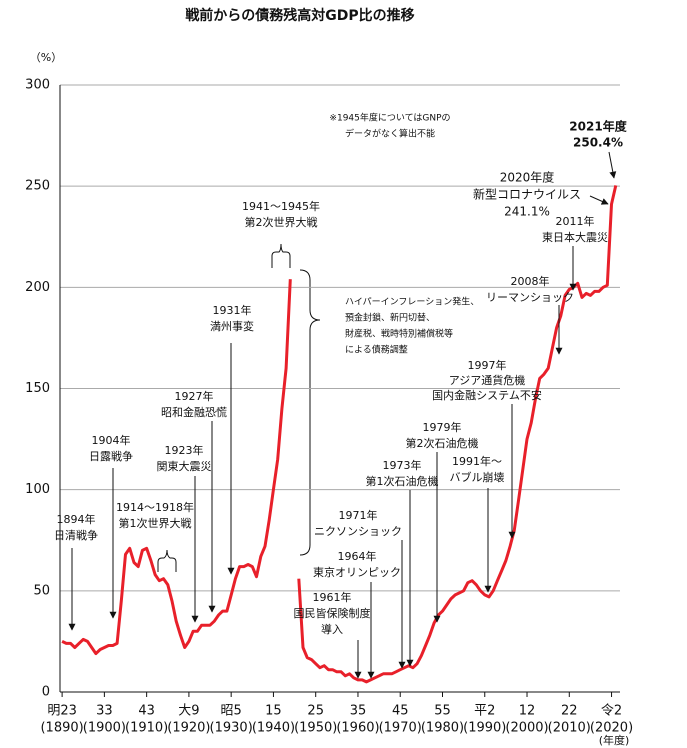  Describe the element at coordinates (76, 519) in the screenshot. I see `annotation: 1894年` at that location.